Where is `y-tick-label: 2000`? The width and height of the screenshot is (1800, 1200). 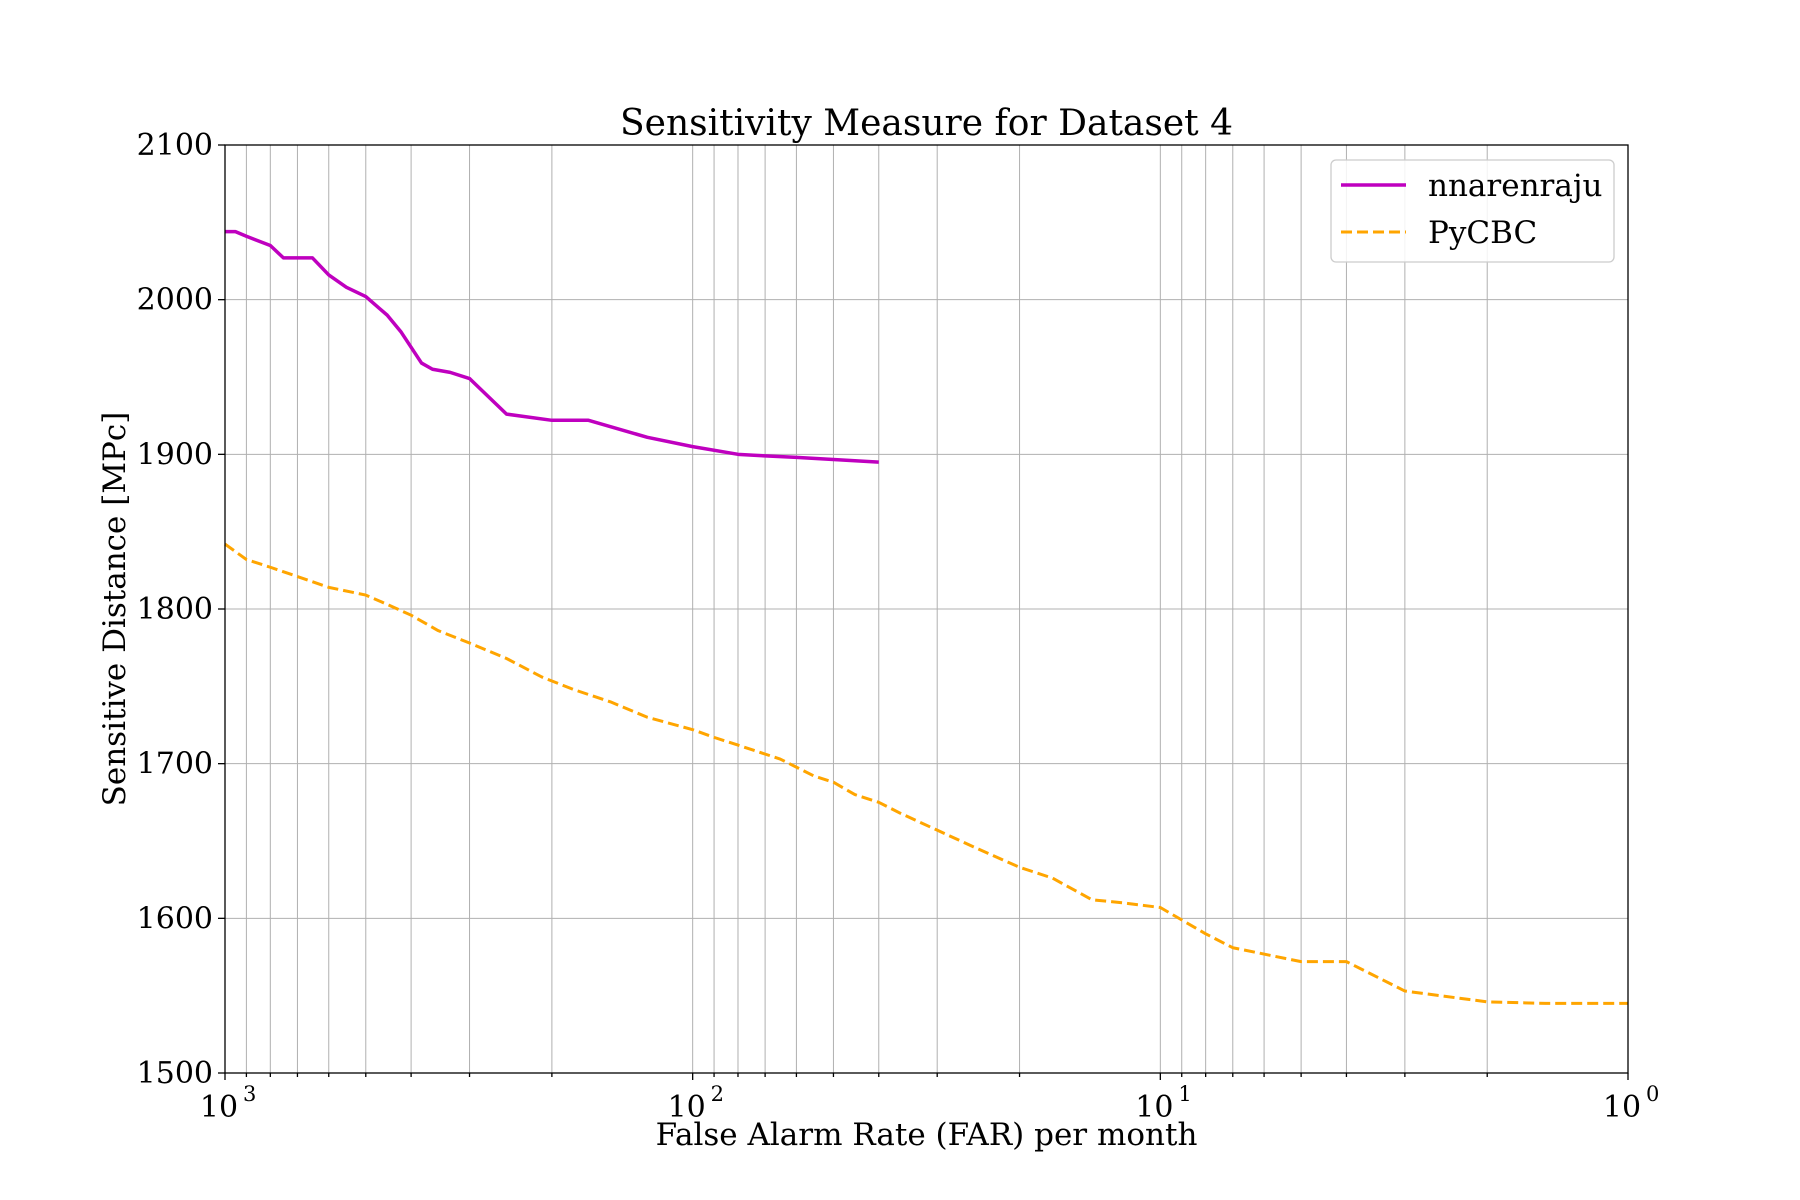 y-tick-label: 2000 is located at coordinates (175, 300).